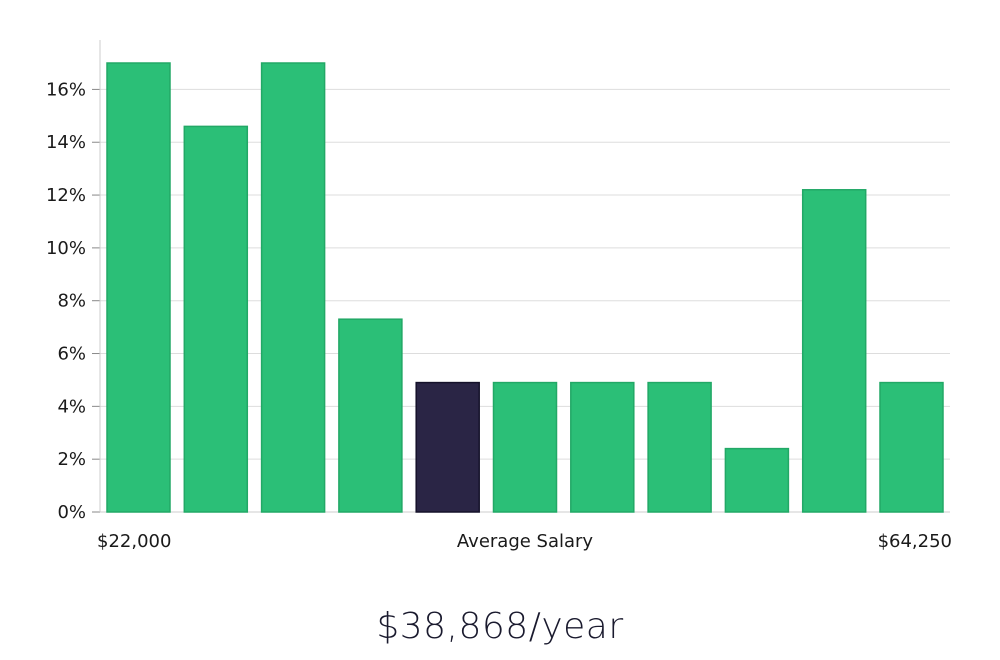 This screenshot has height=660, width=1000. What do you see at coordinates (71, 459) in the screenshot?
I see `y-tick-label: 2%` at bounding box center [71, 459].